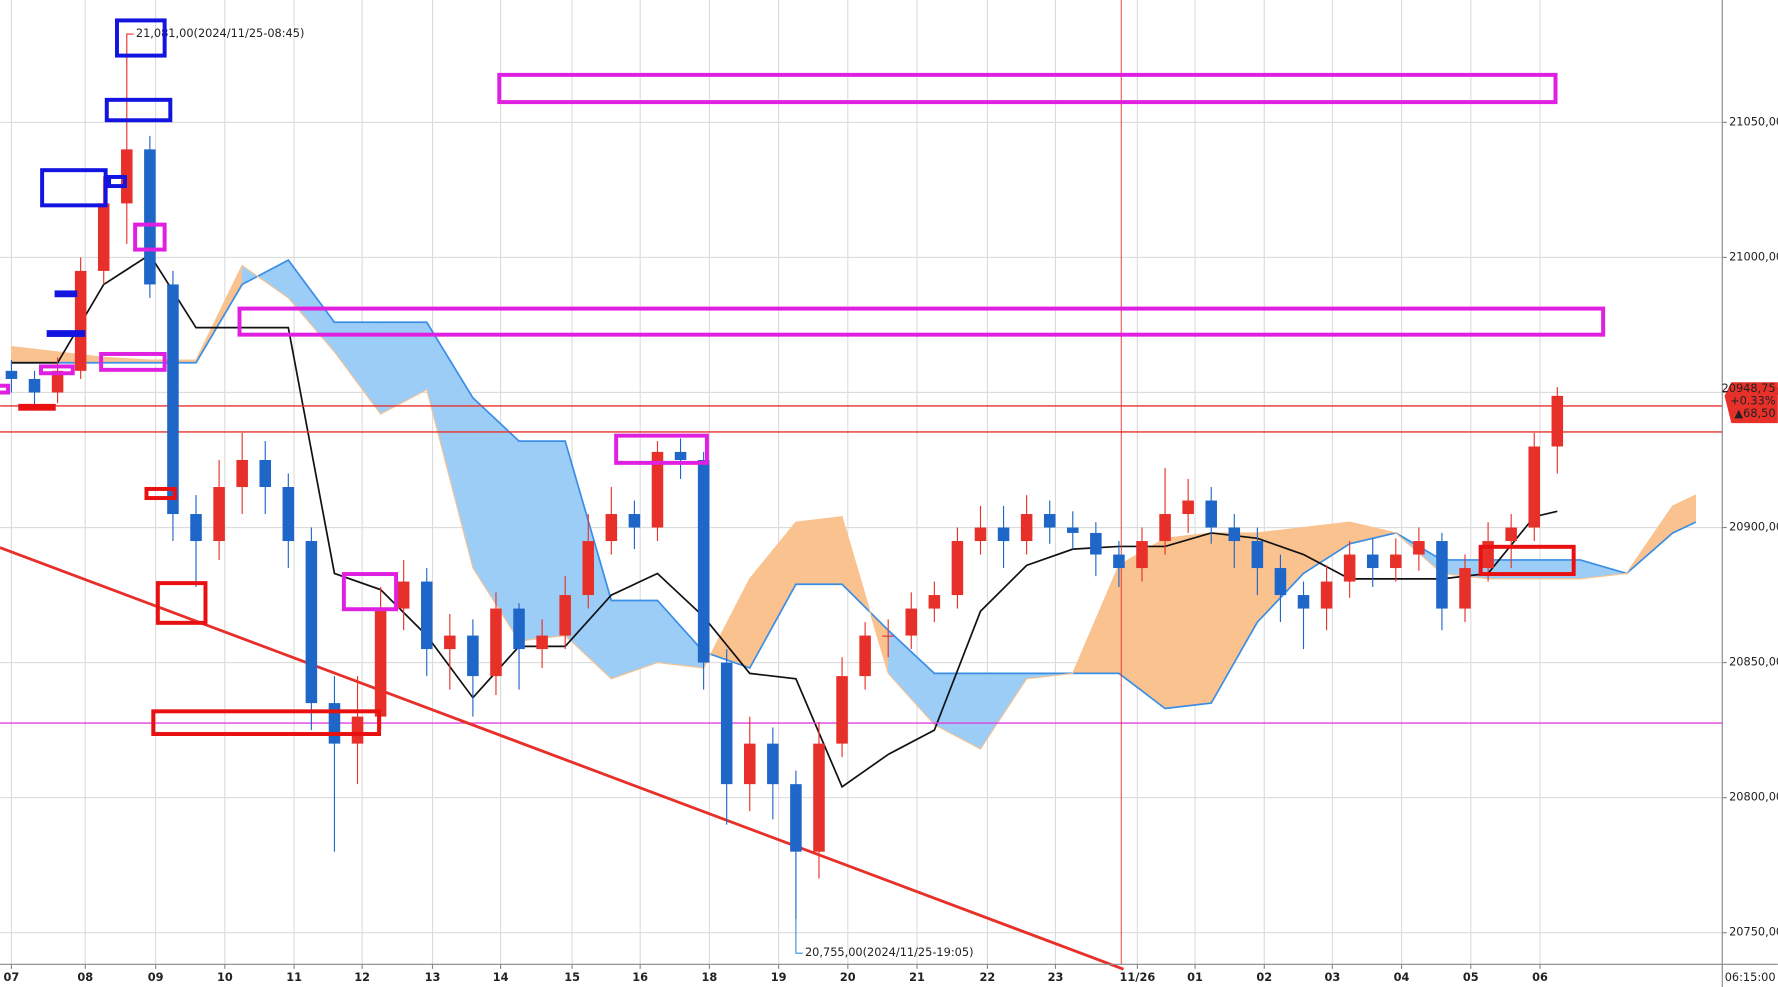 The height and width of the screenshot is (987, 1778). Describe the element at coordinates (1195, 977) in the screenshot. I see `x-tick-label: 01` at that location.